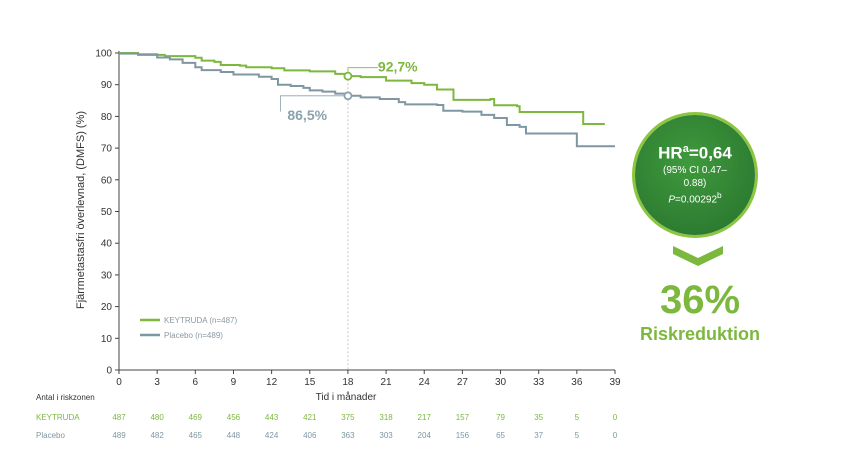 This screenshot has height=457, width=847. Describe the element at coordinates (538, 417) in the screenshot. I see `risk-value-keytruda: 35` at that location.